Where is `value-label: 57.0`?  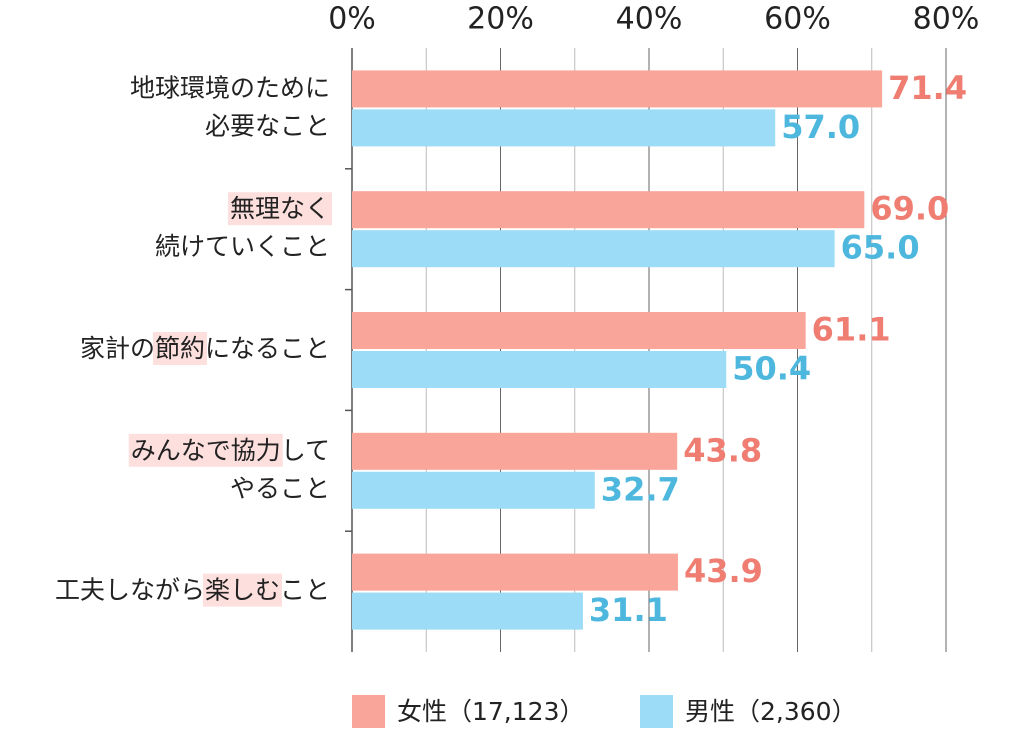
value-label: 57.0 is located at coordinates (820, 127).